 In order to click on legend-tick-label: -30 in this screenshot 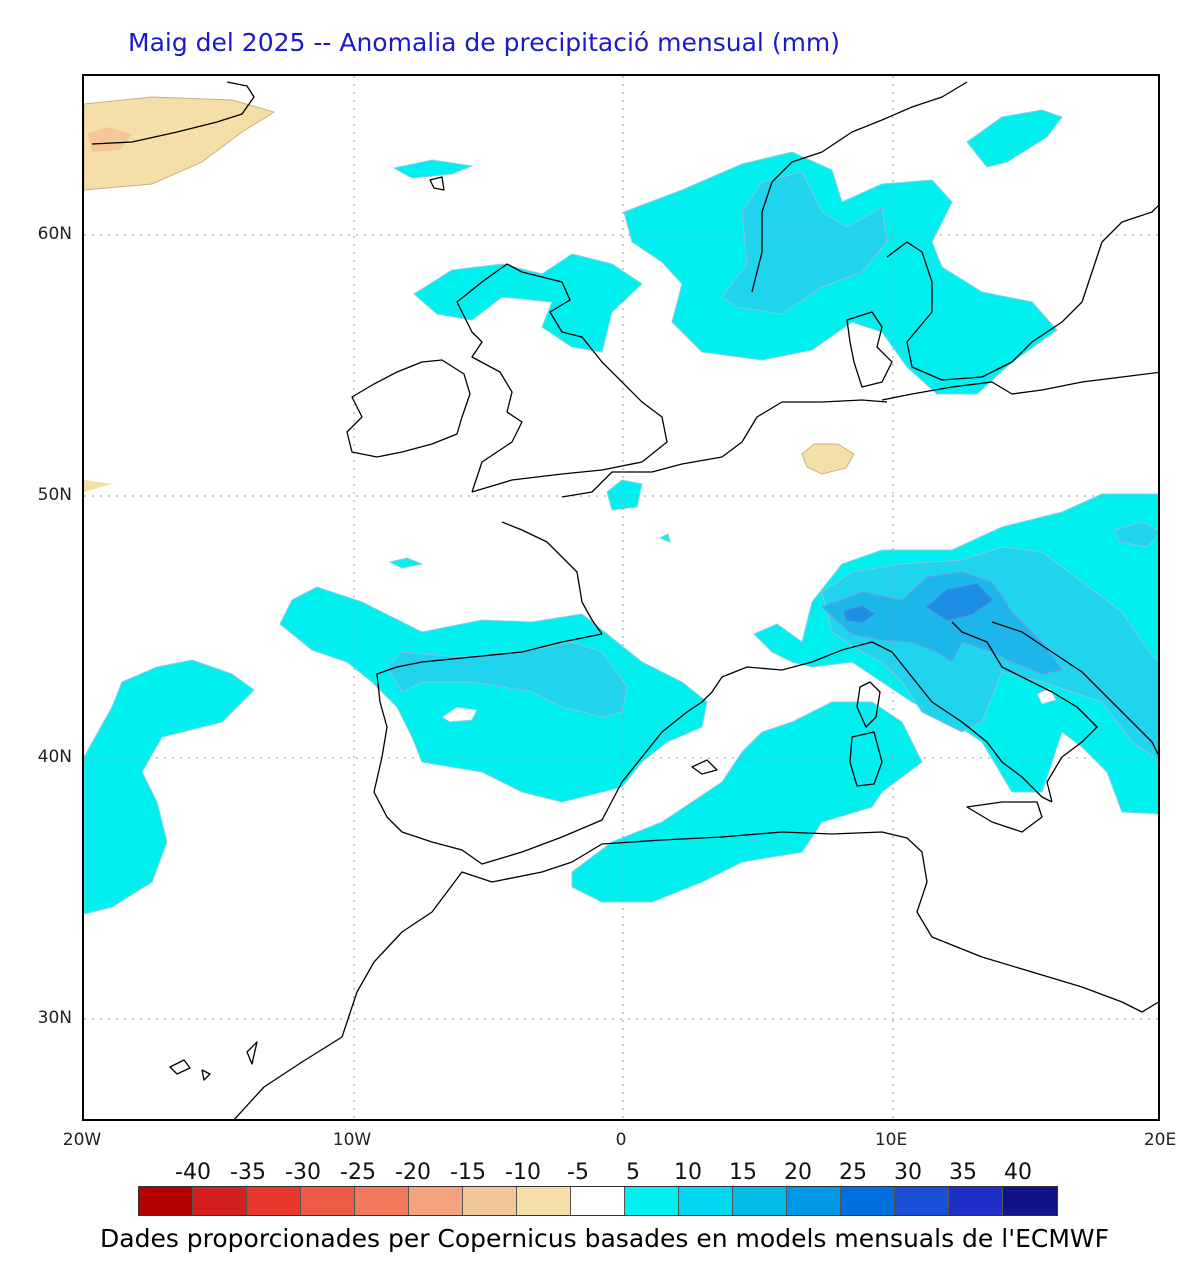, I will do `click(303, 1172)`.